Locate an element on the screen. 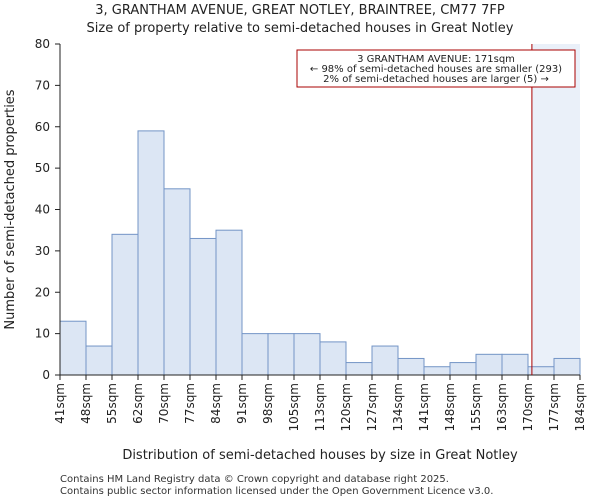 The height and width of the screenshot is (500, 600). x-tick-label: 155sqm is located at coordinates (476, 407).